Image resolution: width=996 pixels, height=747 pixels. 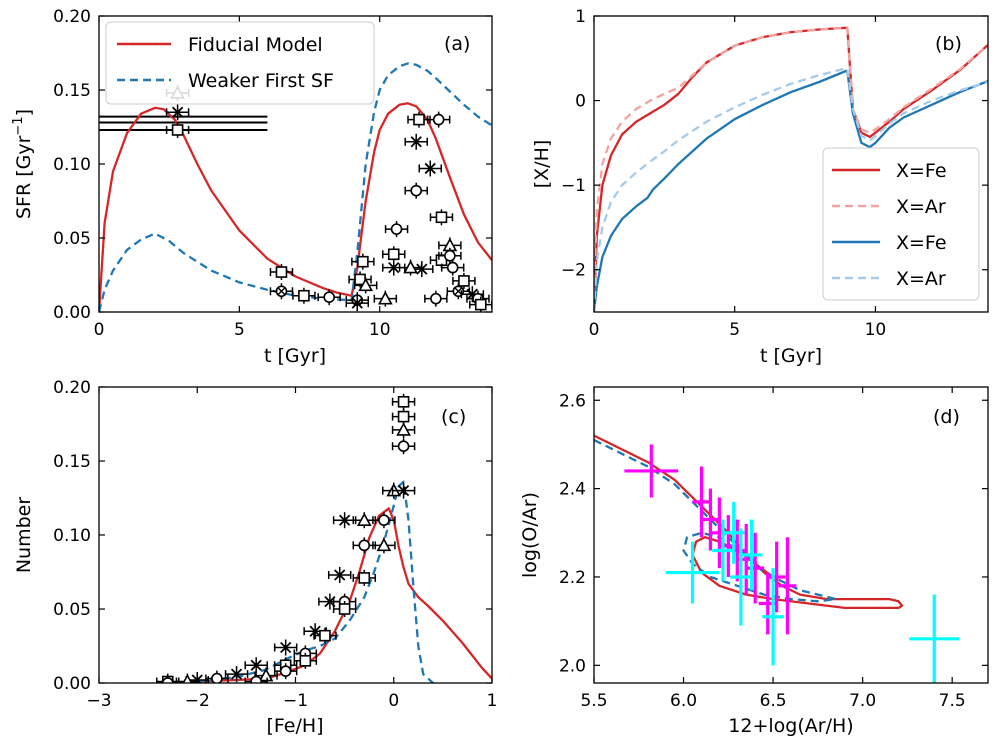 What do you see at coordinates (72, 388) in the screenshot?
I see `y-tick-label: 0.20` at bounding box center [72, 388].